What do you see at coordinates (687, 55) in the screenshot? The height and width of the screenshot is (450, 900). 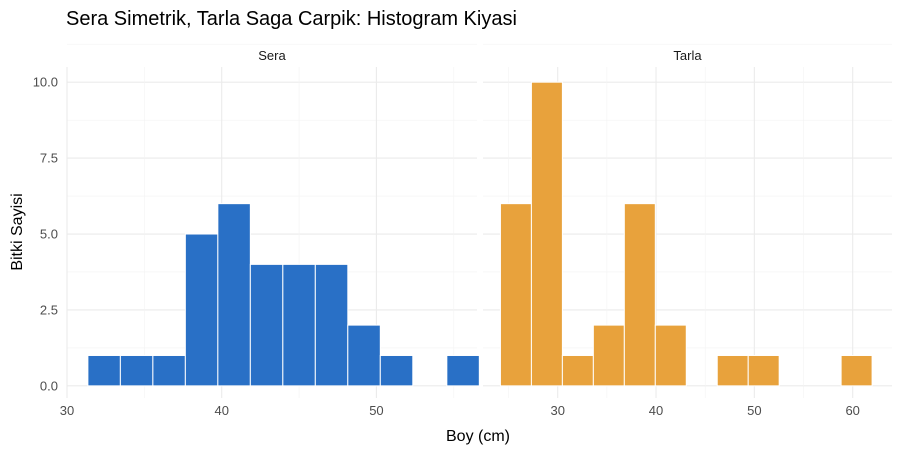 I see `facet-strip-label: Tarla` at bounding box center [687, 55].